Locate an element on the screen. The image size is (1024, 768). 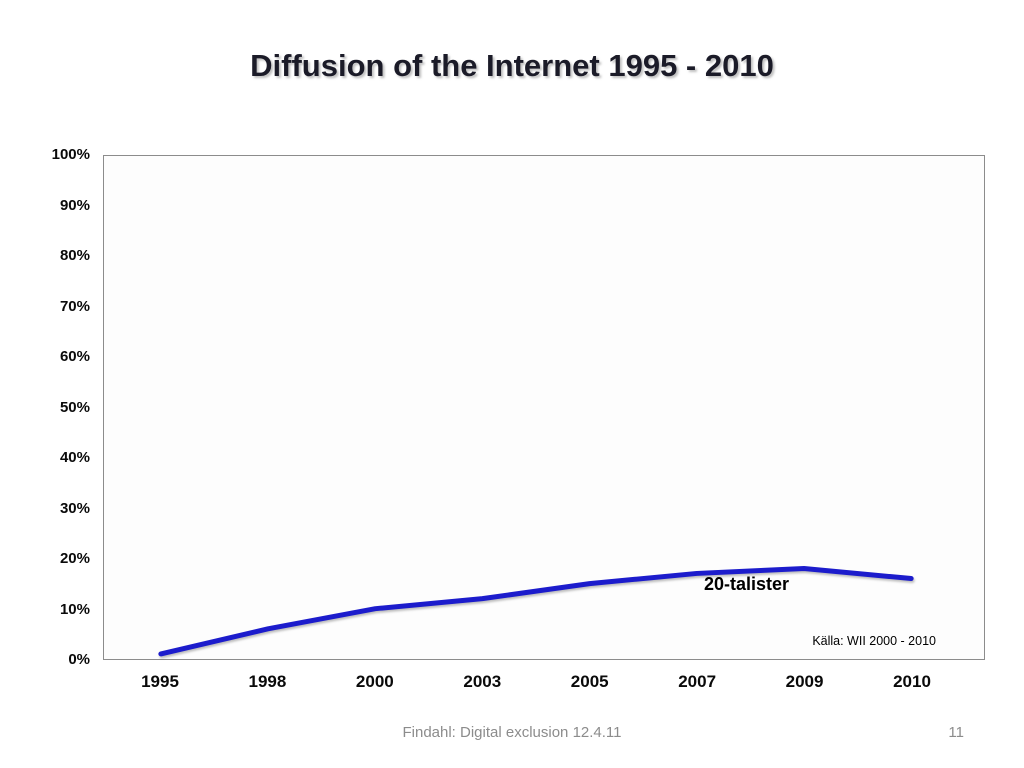
slide-title: Diffusion of the Internet 1995 - 2010 is located at coordinates (512, 65).